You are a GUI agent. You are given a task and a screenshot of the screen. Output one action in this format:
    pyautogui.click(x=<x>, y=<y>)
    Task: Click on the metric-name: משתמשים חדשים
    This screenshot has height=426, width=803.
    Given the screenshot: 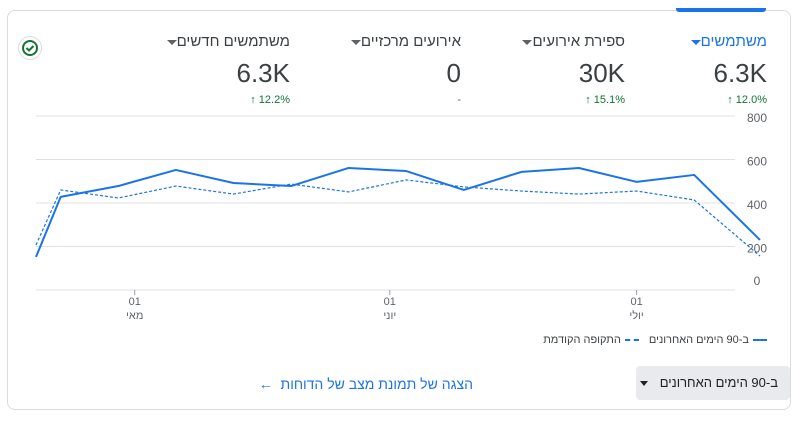 What is the action you would take?
    pyautogui.click(x=233, y=41)
    